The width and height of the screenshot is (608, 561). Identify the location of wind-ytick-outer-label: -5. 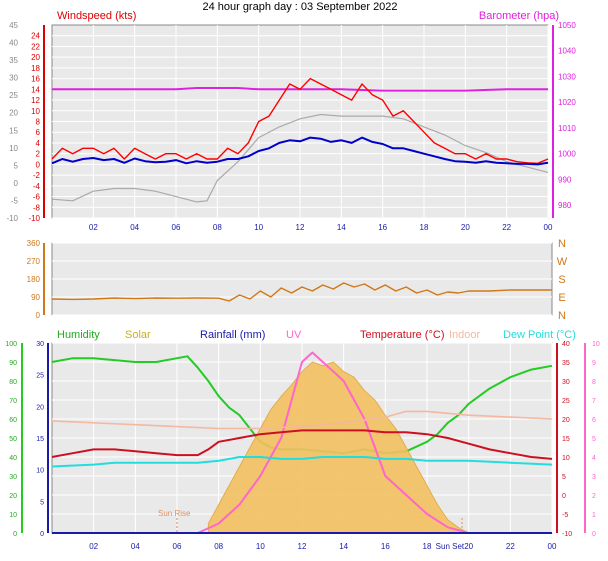
(15, 200).